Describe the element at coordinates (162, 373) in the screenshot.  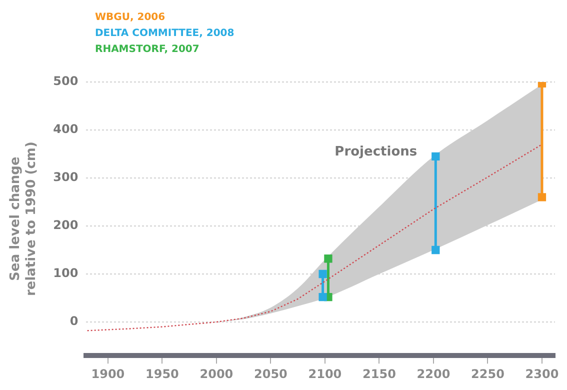
I see `x-tick-label: 1950` at that location.